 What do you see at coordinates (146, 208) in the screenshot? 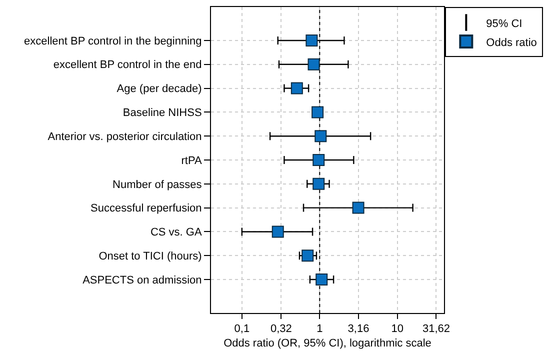
I see `y-tick-label: Successful reperfusion` at bounding box center [146, 208].